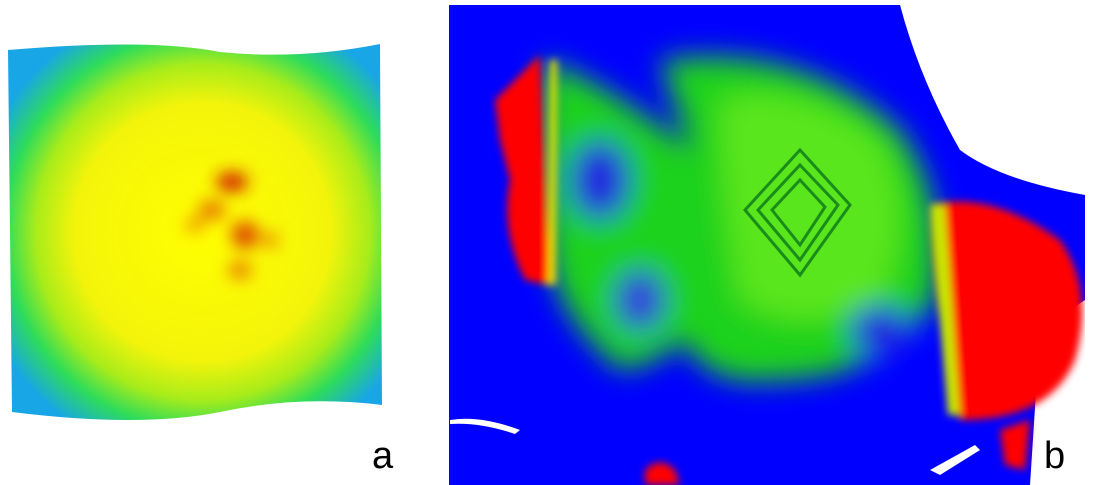 Image resolution: width=1093 pixels, height=485 pixels. What do you see at coordinates (231, 226) in the screenshot?
I see `hot-spots` at bounding box center [231, 226].